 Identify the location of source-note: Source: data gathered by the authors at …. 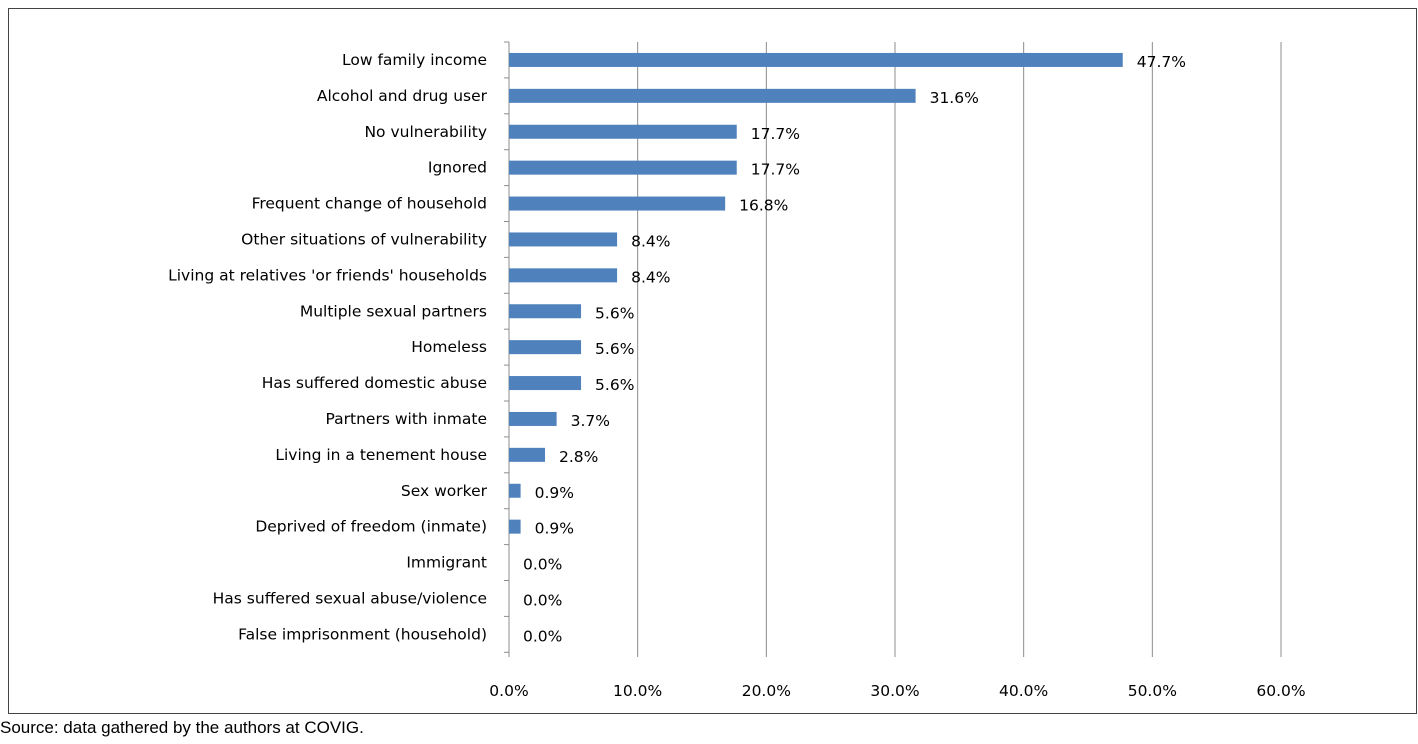
(182, 727).